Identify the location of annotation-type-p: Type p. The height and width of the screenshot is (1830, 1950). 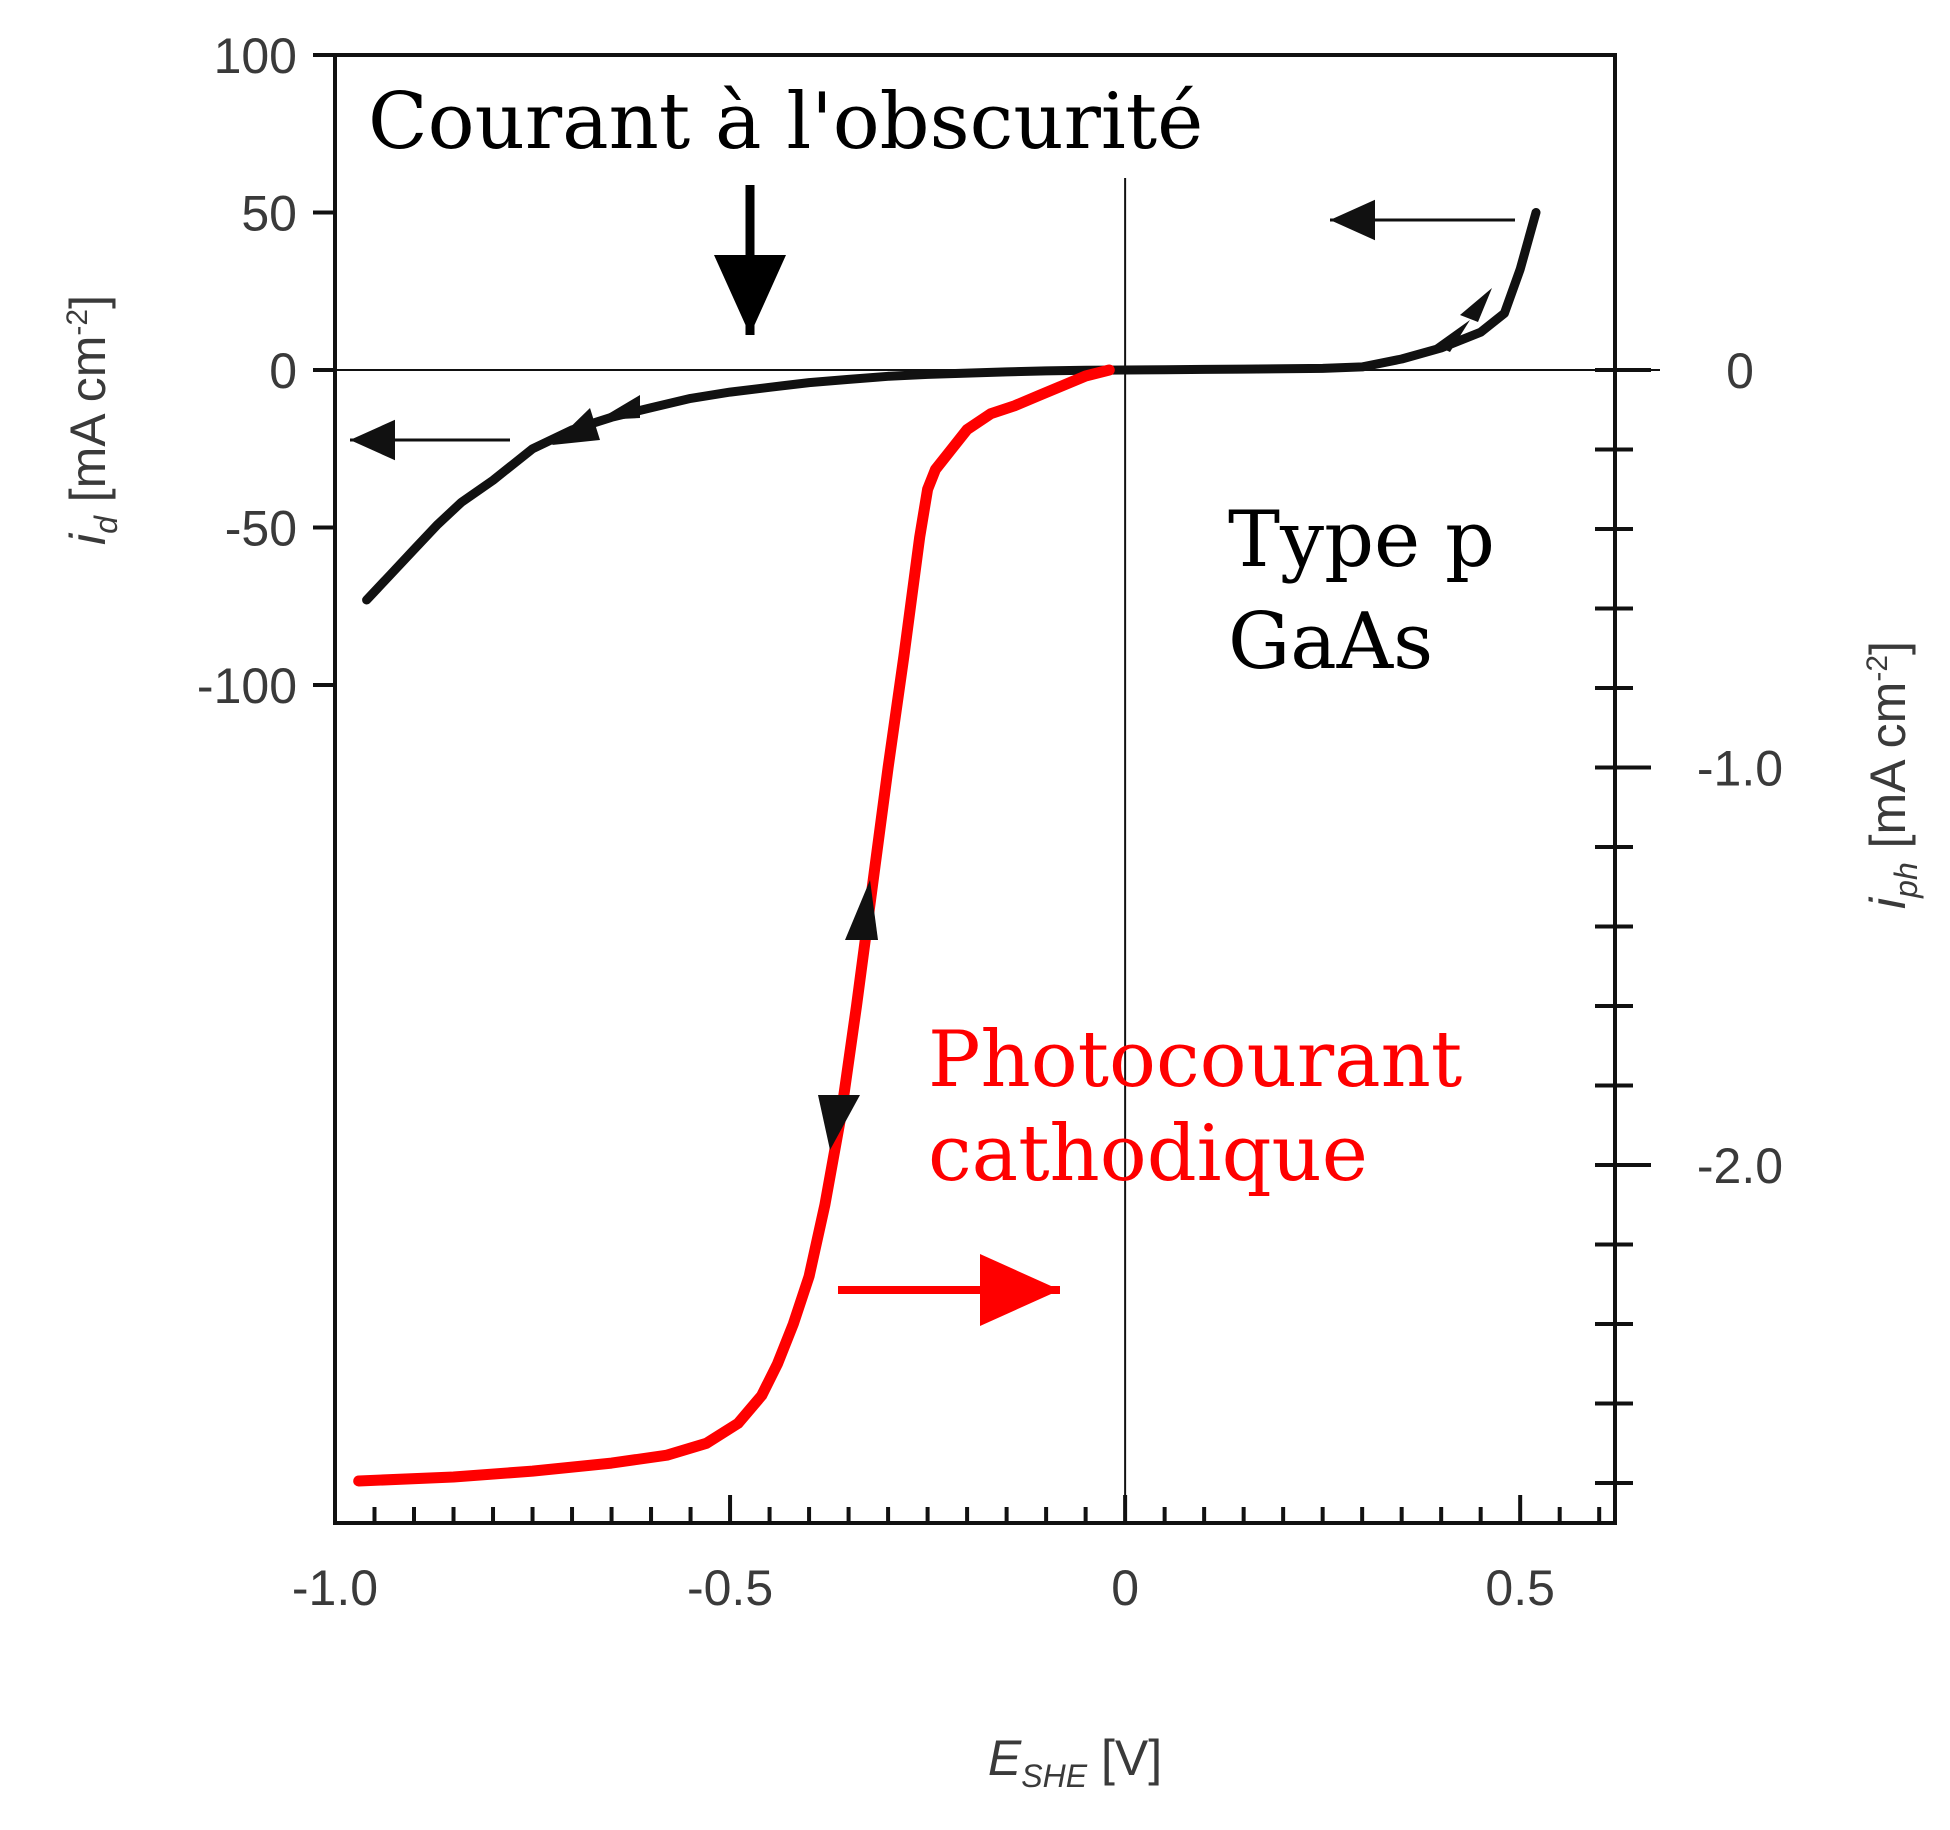
(1361, 540).